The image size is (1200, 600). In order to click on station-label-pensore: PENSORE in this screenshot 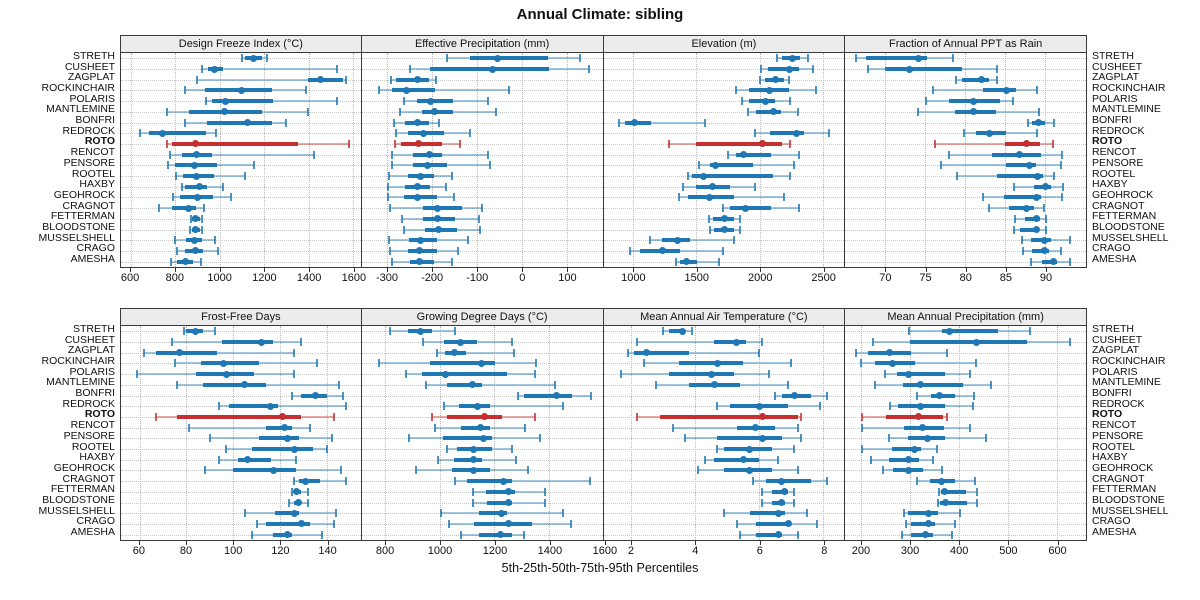, I will do `click(89, 435)`.